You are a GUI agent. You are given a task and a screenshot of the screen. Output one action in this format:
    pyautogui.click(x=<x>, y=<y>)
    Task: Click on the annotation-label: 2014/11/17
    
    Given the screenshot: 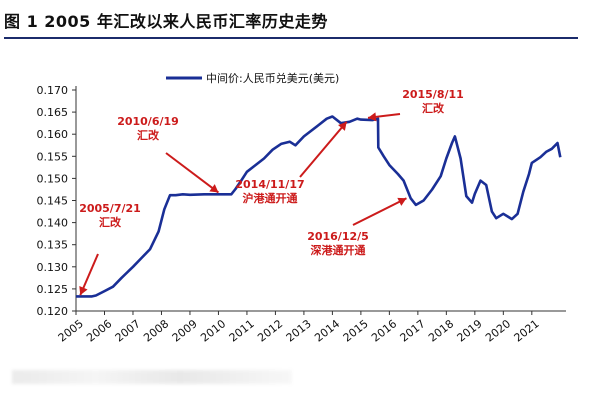 What is the action you would take?
    pyautogui.click(x=269, y=184)
    